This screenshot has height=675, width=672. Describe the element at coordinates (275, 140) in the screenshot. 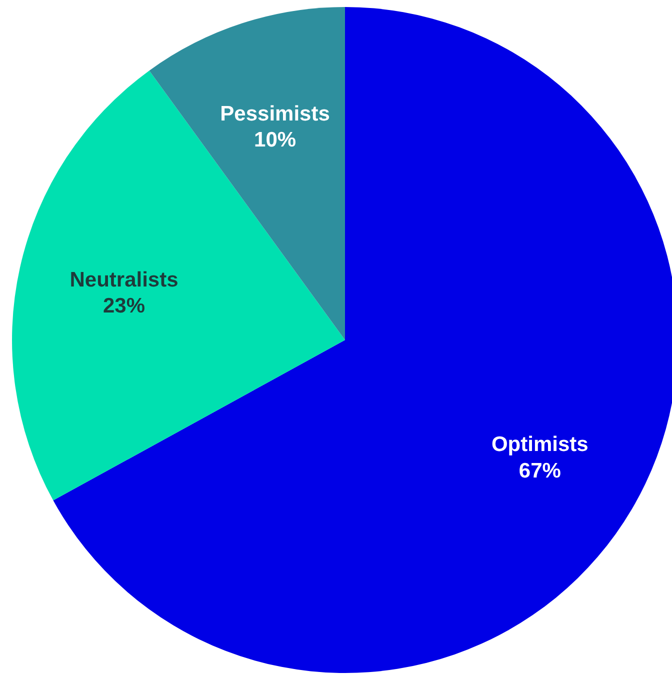

I see `data-label: 10%` at that location.